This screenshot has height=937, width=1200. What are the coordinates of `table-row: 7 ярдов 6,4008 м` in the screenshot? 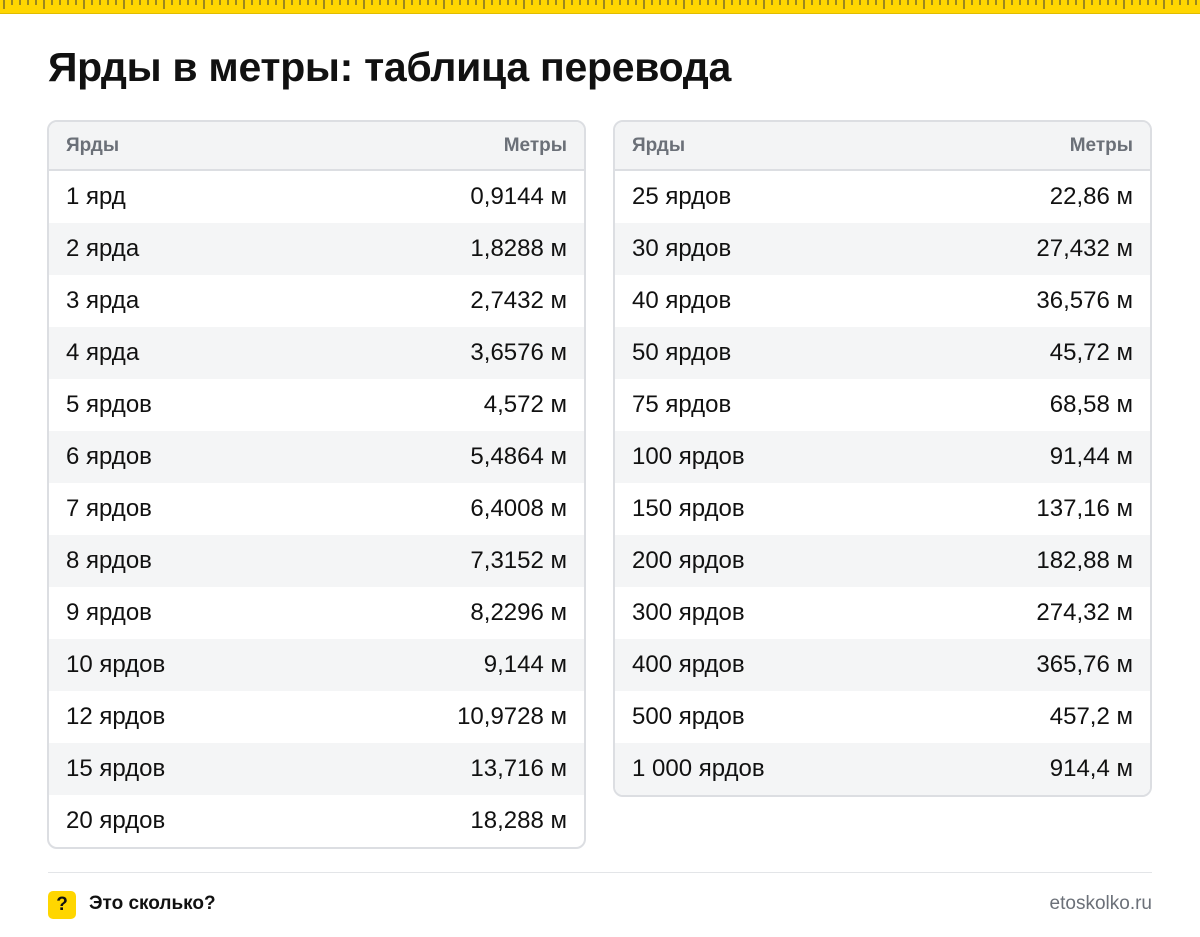 It's located at (316, 509).